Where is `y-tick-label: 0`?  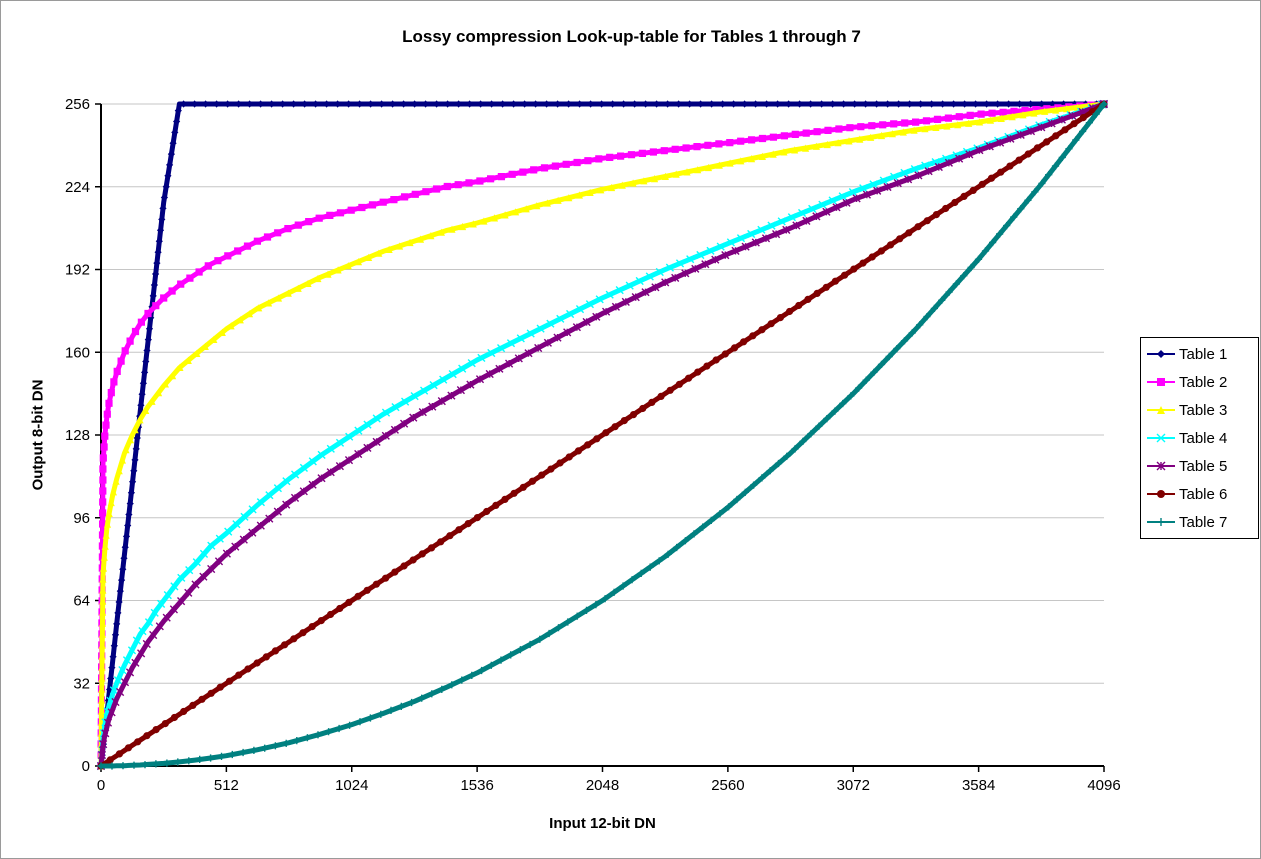 y-tick-label: 0 is located at coordinates (86, 766).